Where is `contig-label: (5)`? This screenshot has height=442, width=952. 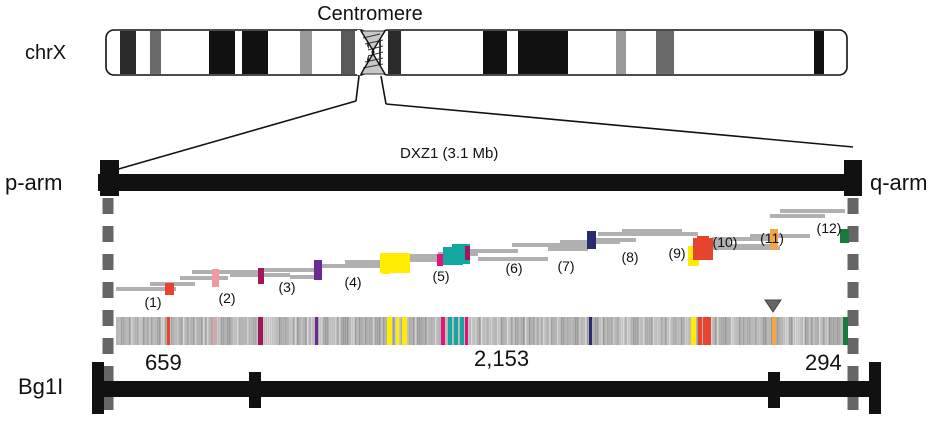 contig-label: (5) is located at coordinates (440, 276).